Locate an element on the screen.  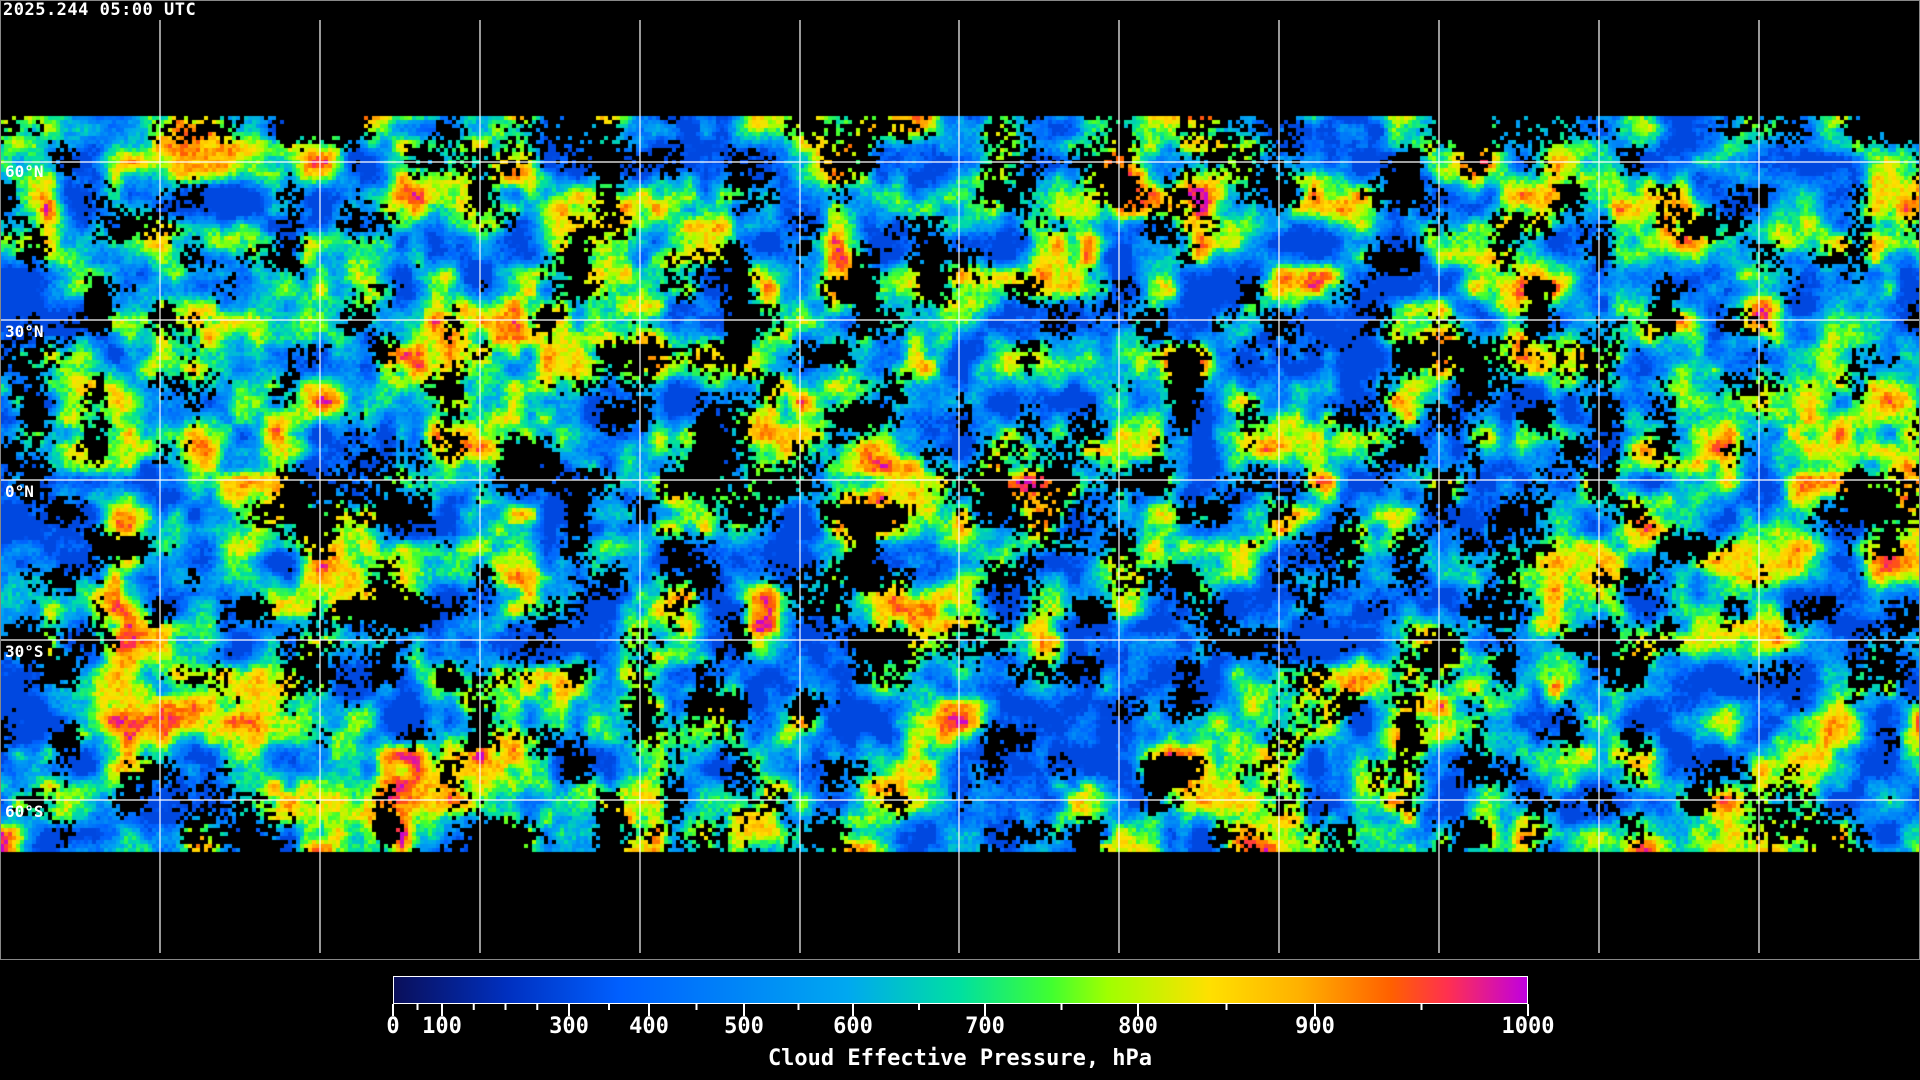
lat-label-30s: 30°S is located at coordinates (24, 651).